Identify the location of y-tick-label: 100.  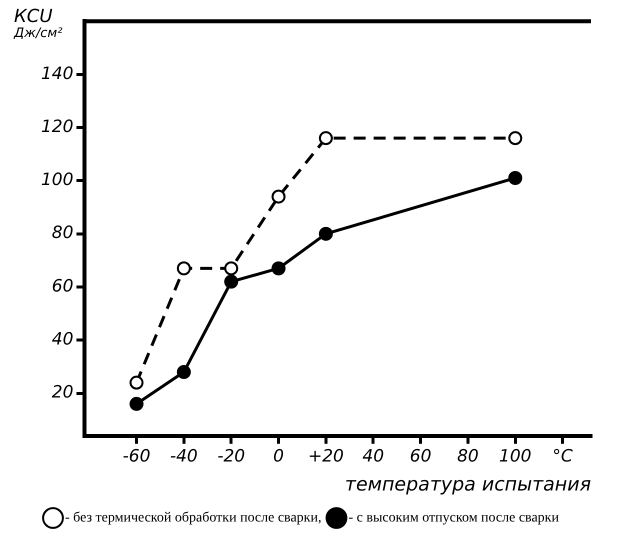
(57, 180).